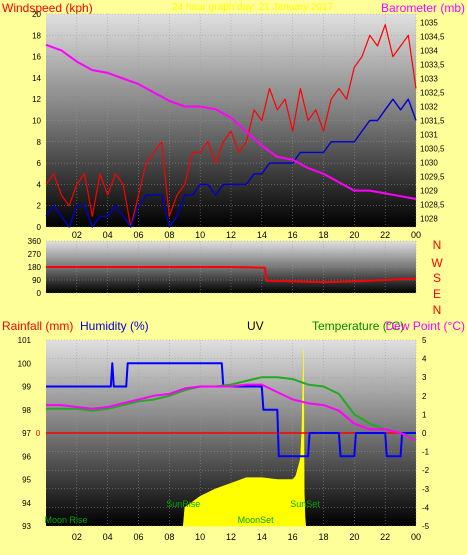 Image resolution: width=467 pixels, height=555 pixels. What do you see at coordinates (36, 35) in the screenshot?
I see `y-left-tick-label: 18` at bounding box center [36, 35].